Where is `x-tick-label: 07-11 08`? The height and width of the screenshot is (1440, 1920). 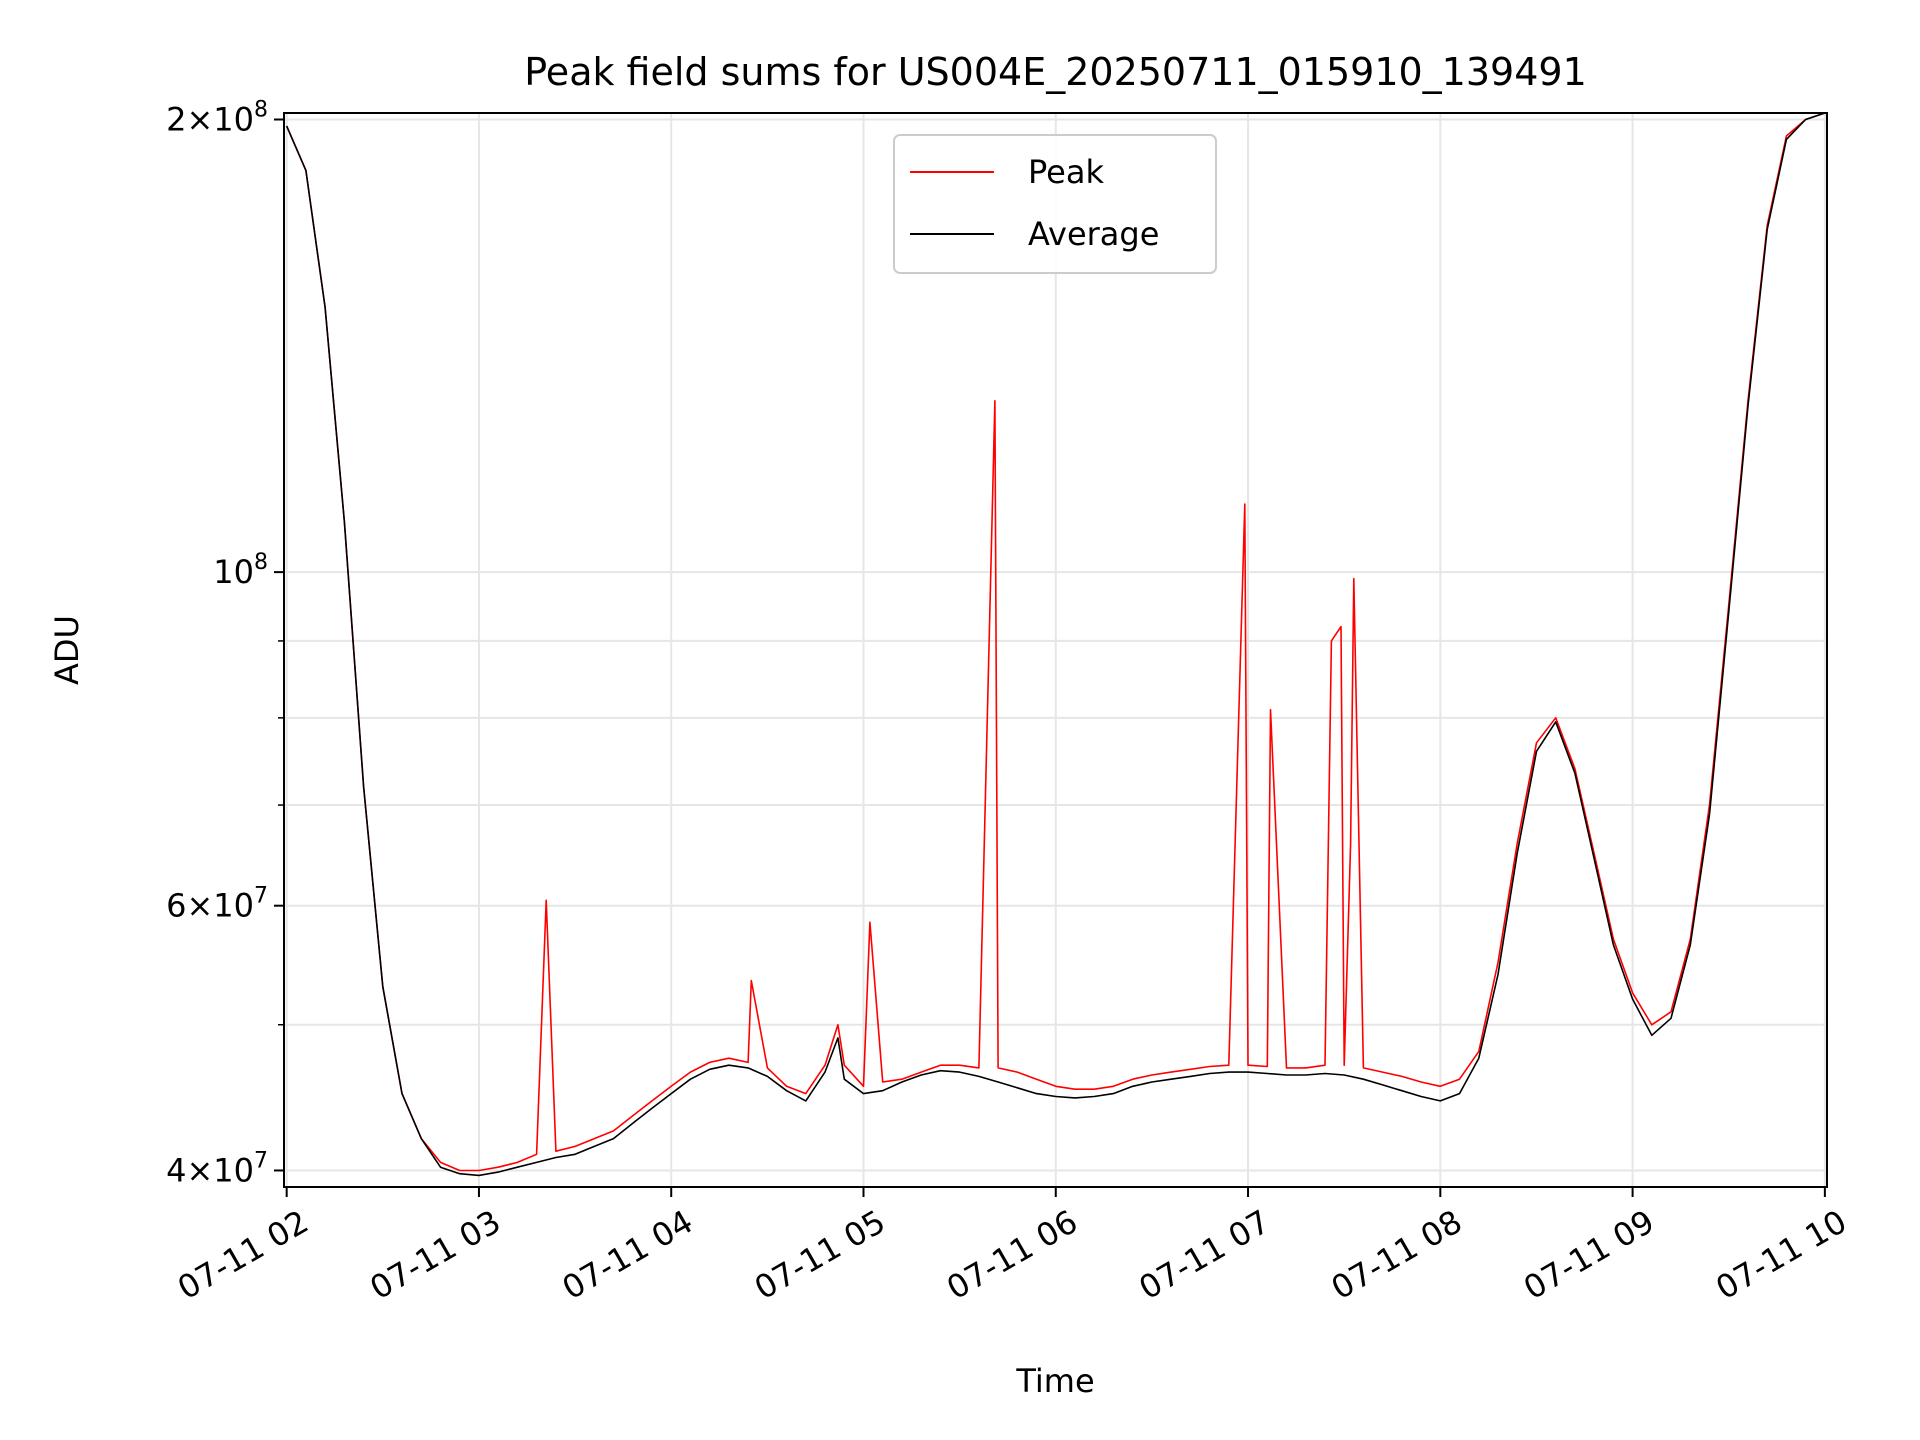
x-tick-label: 07-11 08 is located at coordinates (1397, 1254).